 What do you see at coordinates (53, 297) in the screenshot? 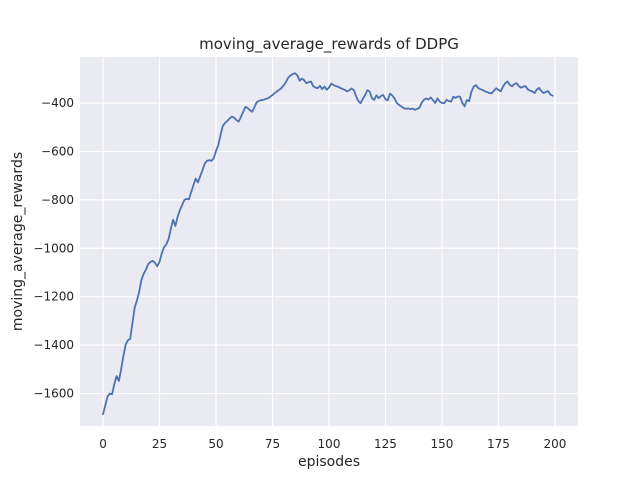
I see `y-tick-label: −1200` at bounding box center [53, 297].